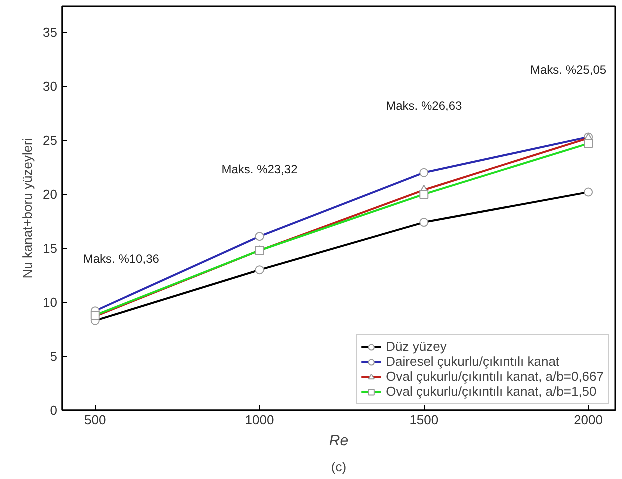 The height and width of the screenshot is (479, 622). What do you see at coordinates (416, 346) in the screenshot?
I see `legend-label: Düz yüzey` at bounding box center [416, 346].